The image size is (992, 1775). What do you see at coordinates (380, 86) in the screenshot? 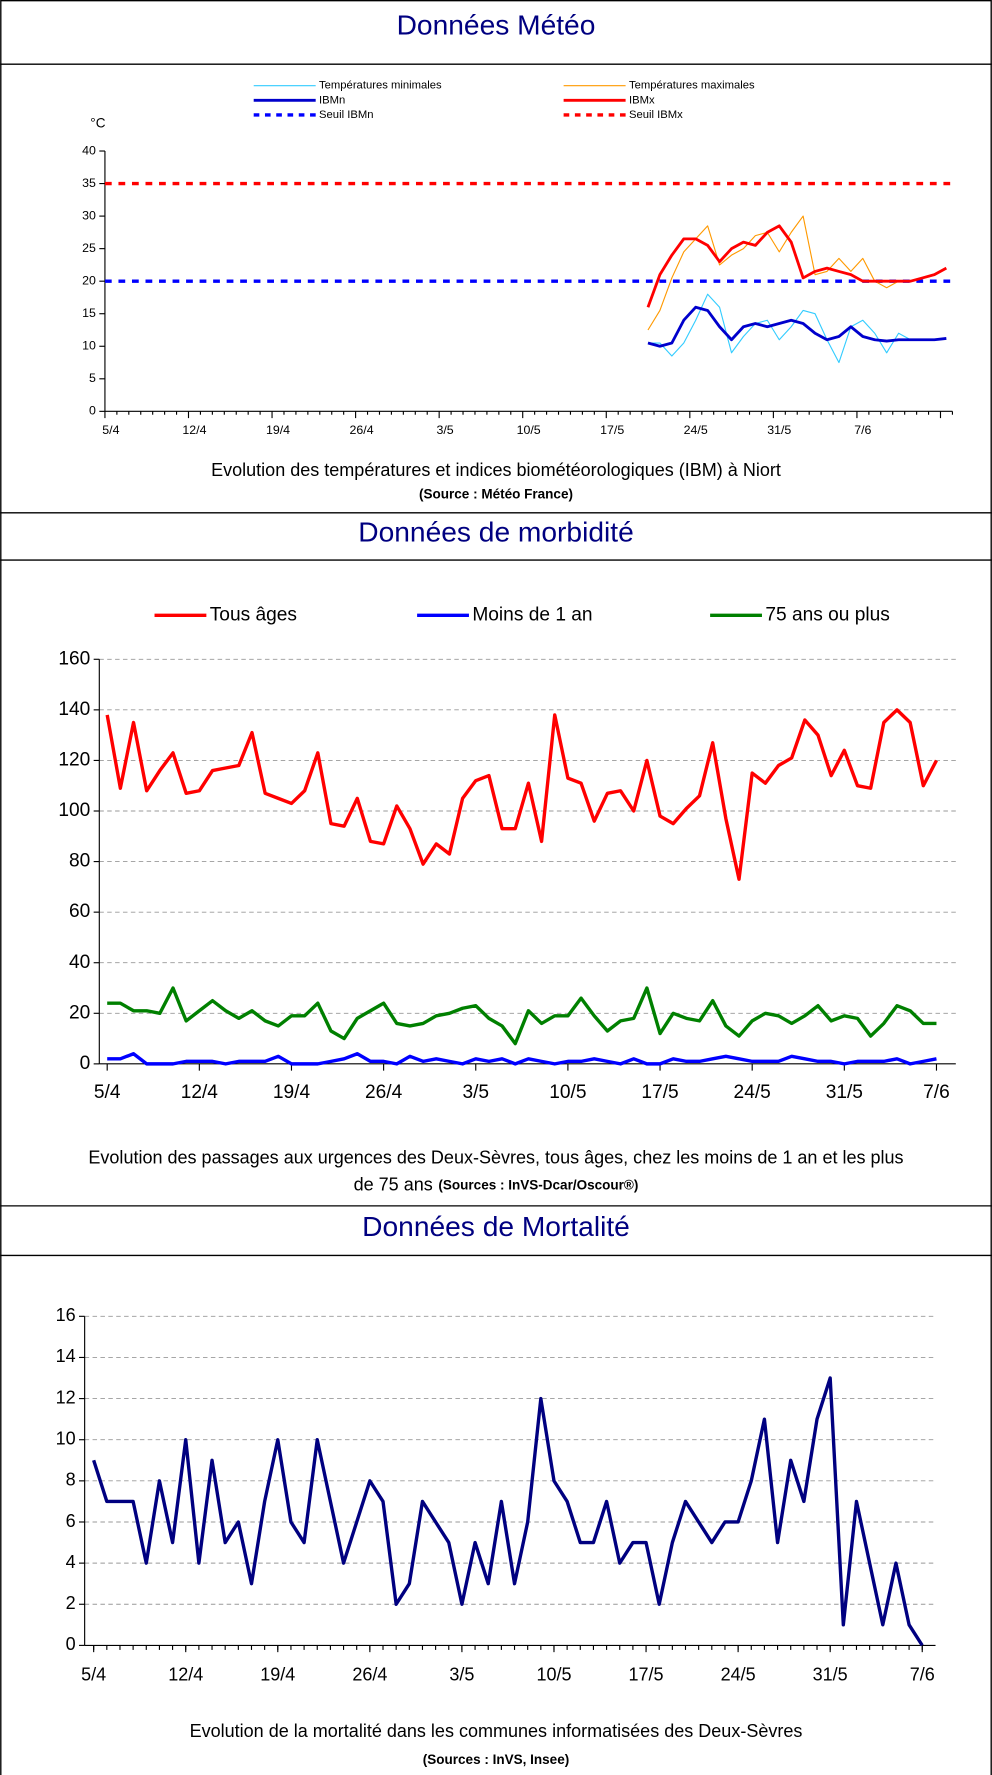
I see `legend-label: Températures minimales` at bounding box center [380, 86].